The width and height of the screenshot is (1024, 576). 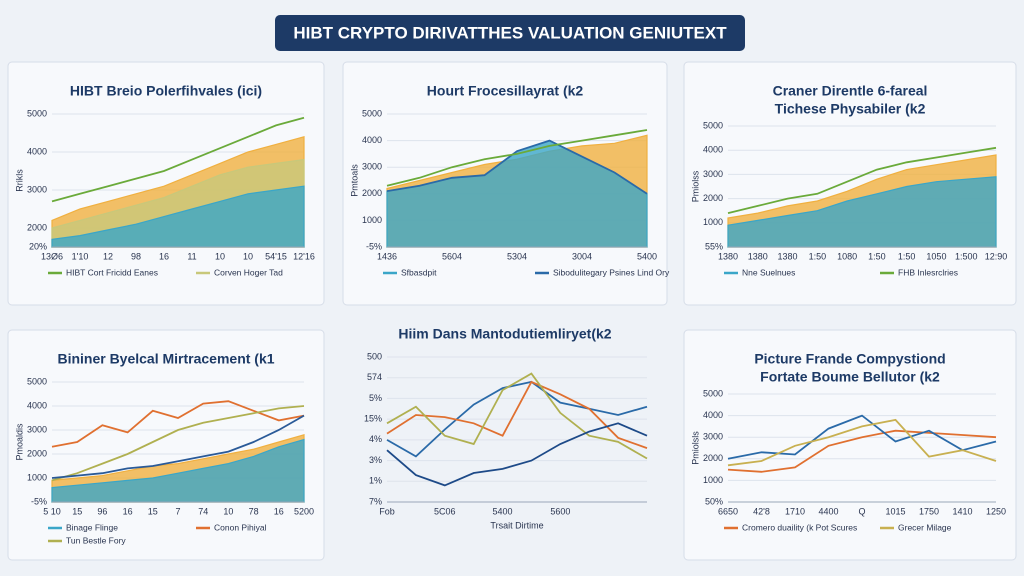 I want to click on chart-subtitle: Tichese Physabiler (k2, so click(x=850, y=109).